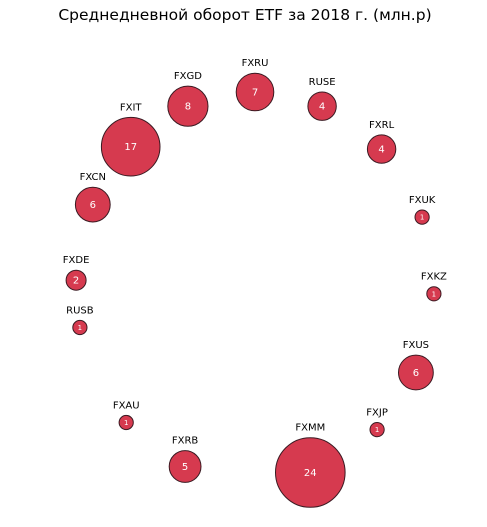 Image resolution: width=487 pixels, height=527 pixels. What do you see at coordinates (310, 428) in the screenshot?
I see `bubble-category-label: FXMM` at bounding box center [310, 428].